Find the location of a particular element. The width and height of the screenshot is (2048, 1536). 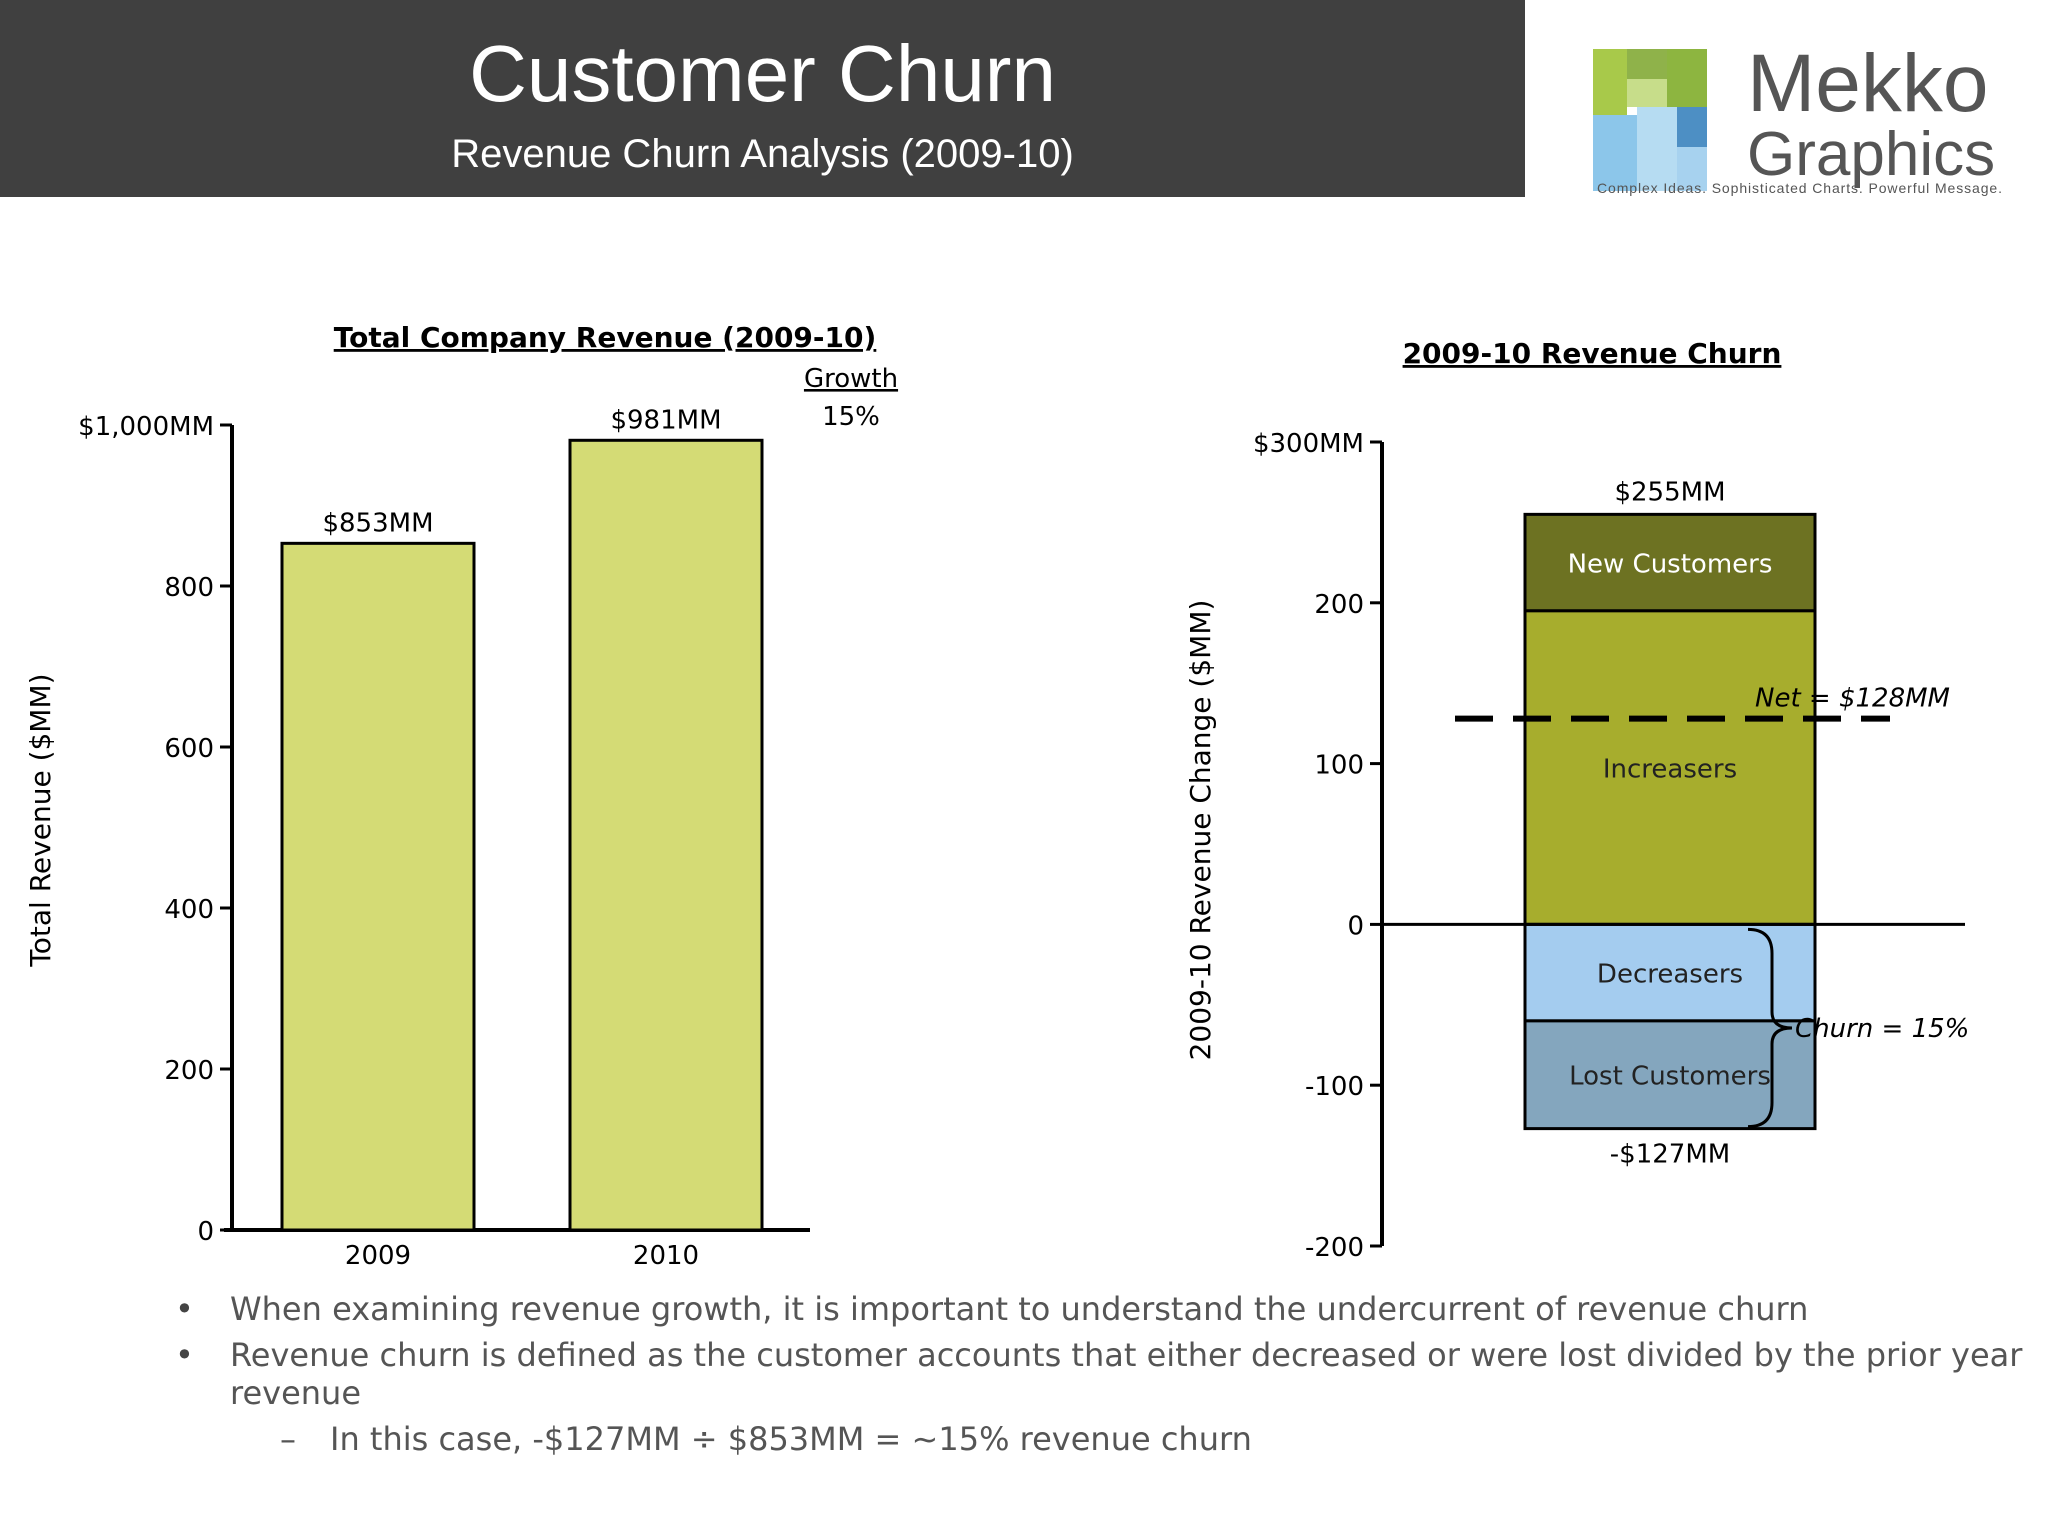

logo-mosaic-icon is located at coordinates (1650, 120).